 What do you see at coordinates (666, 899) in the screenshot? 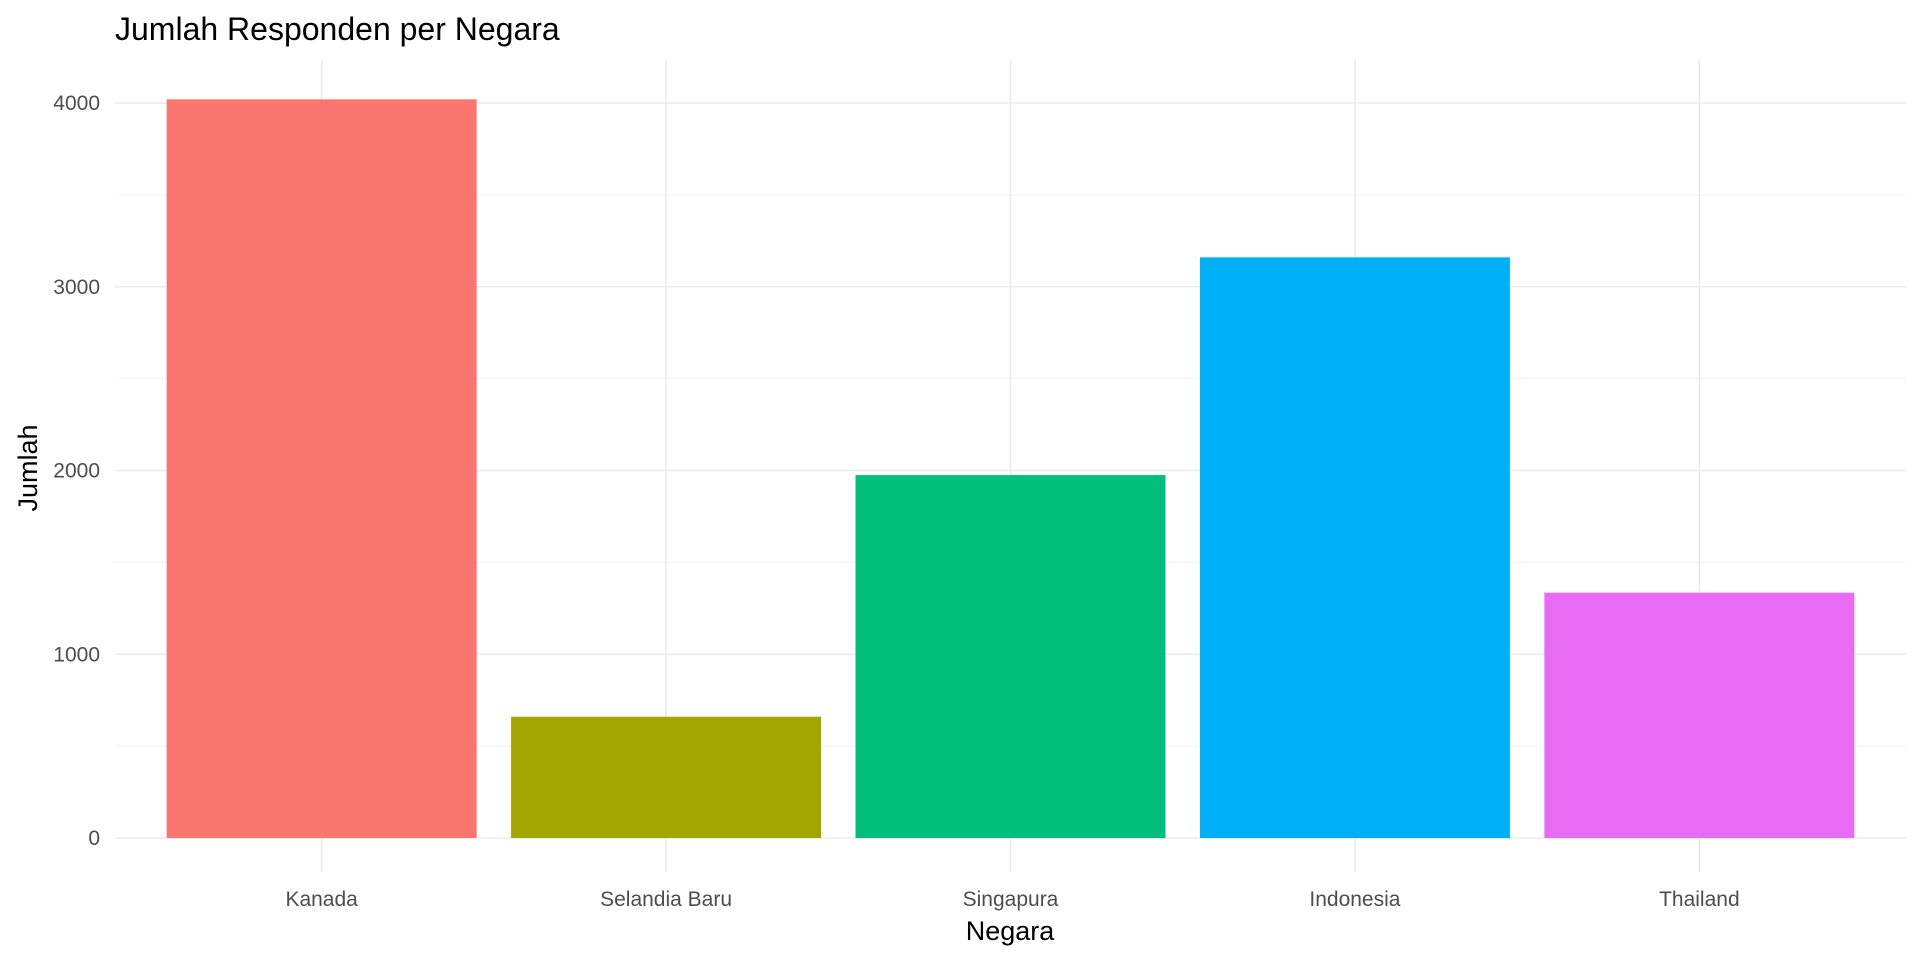
I see `x-tick-label: Selandia Baru` at bounding box center [666, 899].